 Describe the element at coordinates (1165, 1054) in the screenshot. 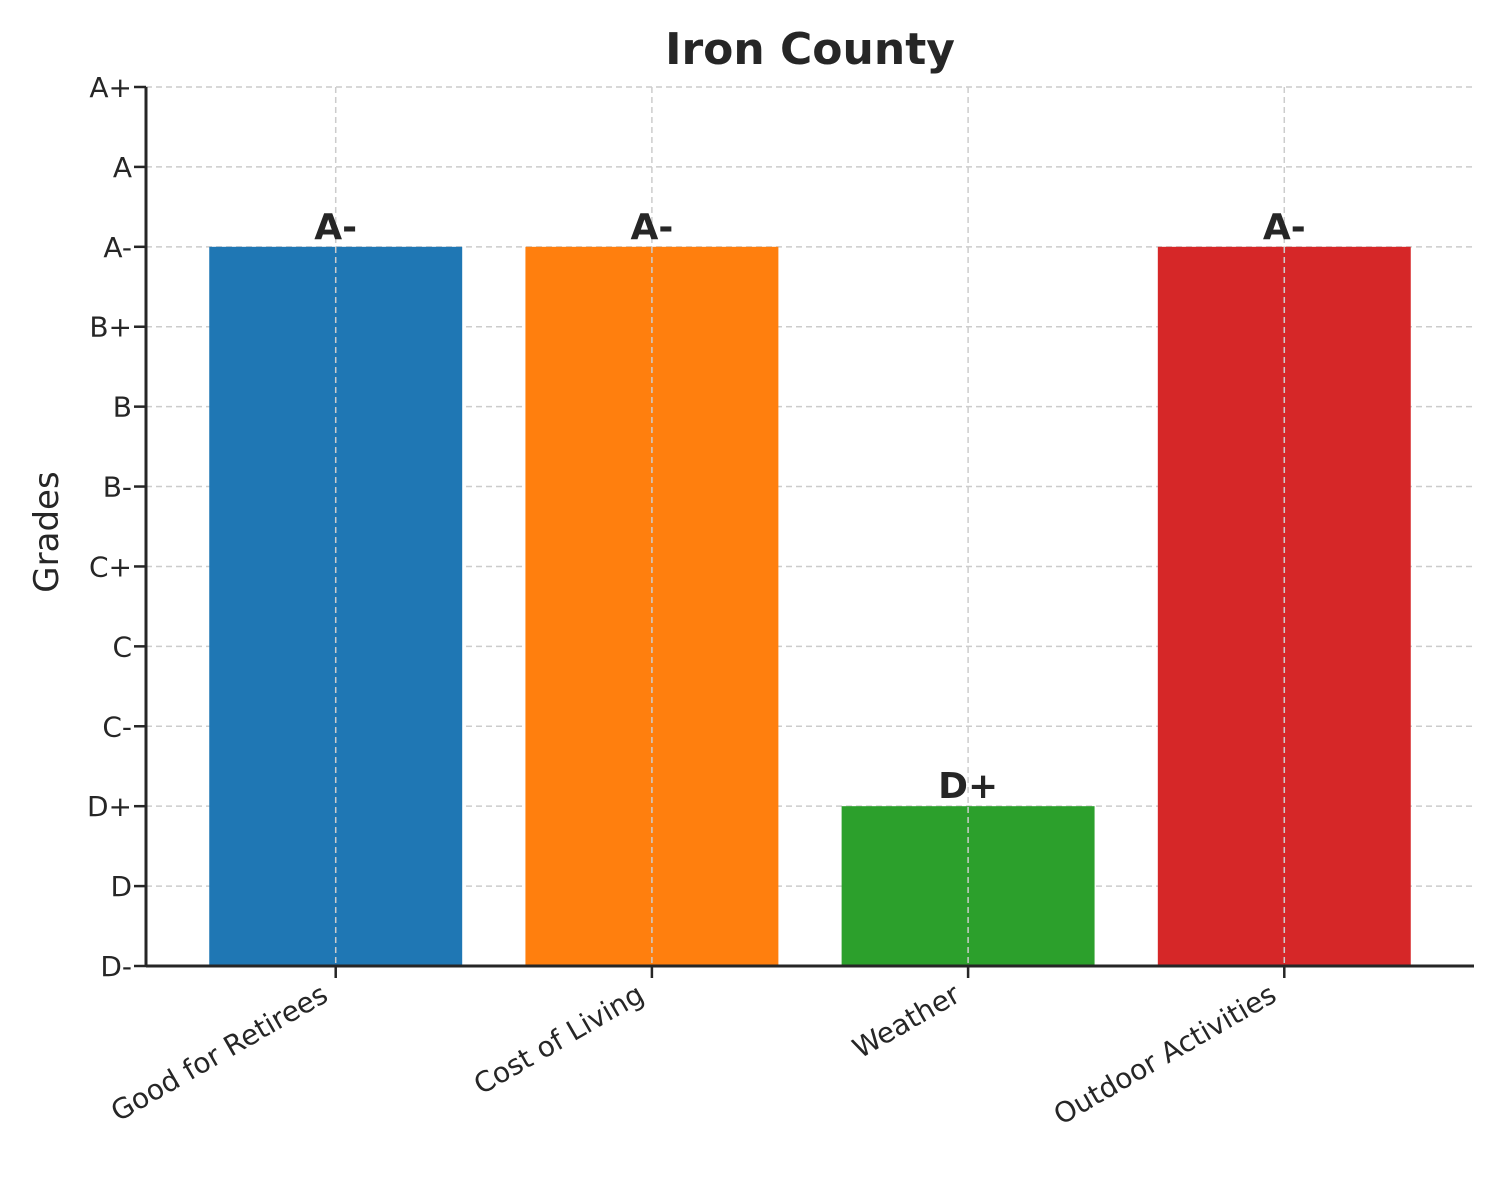

I see `x-tick-label: Outdoor Activities` at that location.